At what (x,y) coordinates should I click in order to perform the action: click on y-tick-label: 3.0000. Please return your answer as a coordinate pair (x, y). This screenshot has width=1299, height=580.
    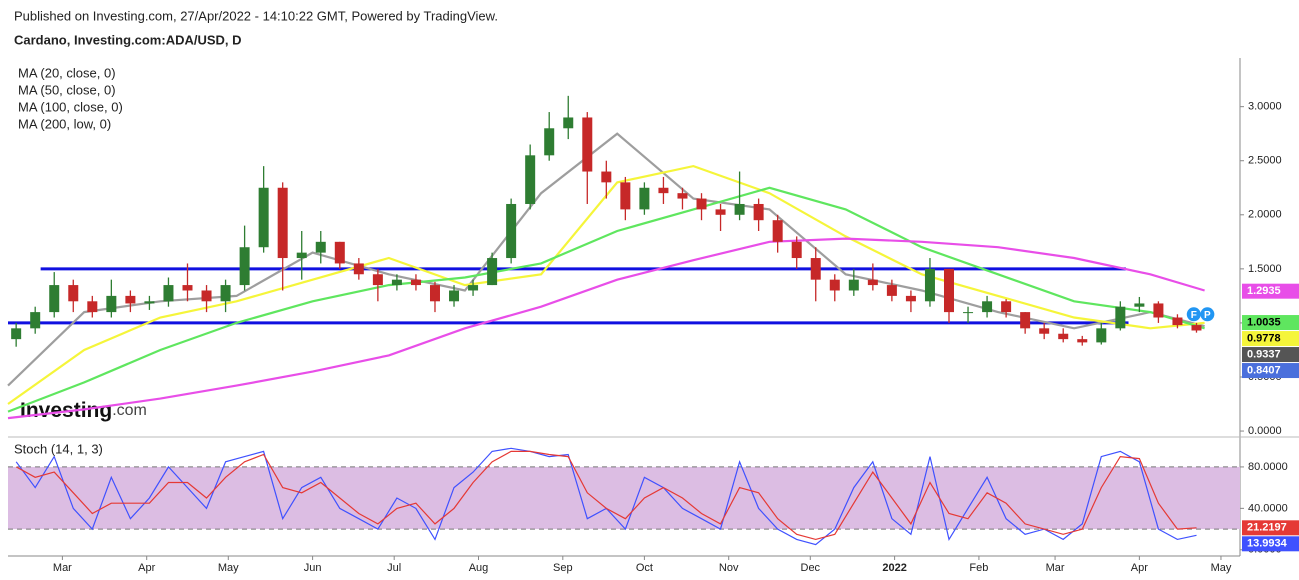
    Looking at the image, I should click on (1265, 107).